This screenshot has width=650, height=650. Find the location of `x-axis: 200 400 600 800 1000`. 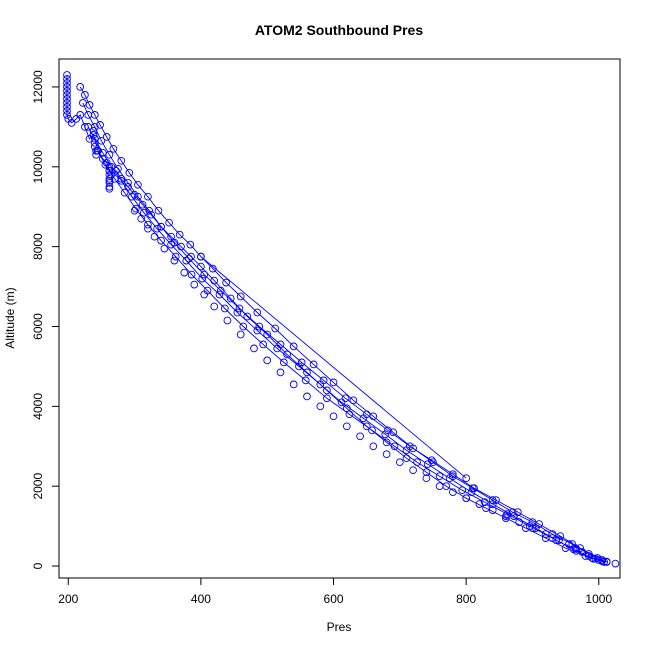

x-axis: 200 400 600 800 1000 is located at coordinates (335, 591).